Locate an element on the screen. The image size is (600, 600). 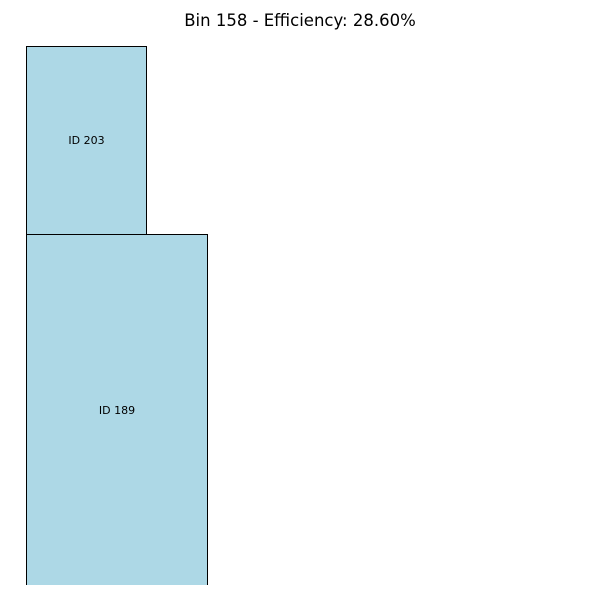
packed-item-203: ID 203 is located at coordinates (86, 140).